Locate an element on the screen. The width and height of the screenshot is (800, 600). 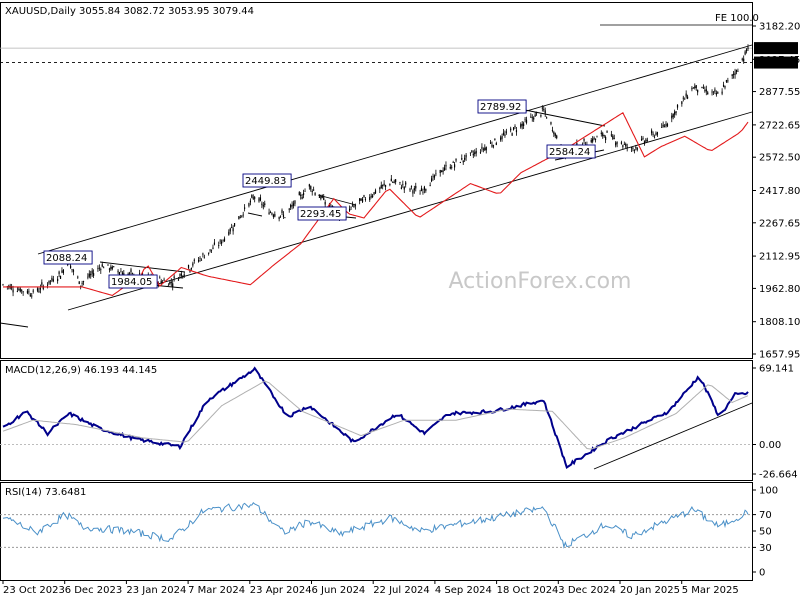
macd-axis-label: 0.00 is located at coordinates (770, 445).